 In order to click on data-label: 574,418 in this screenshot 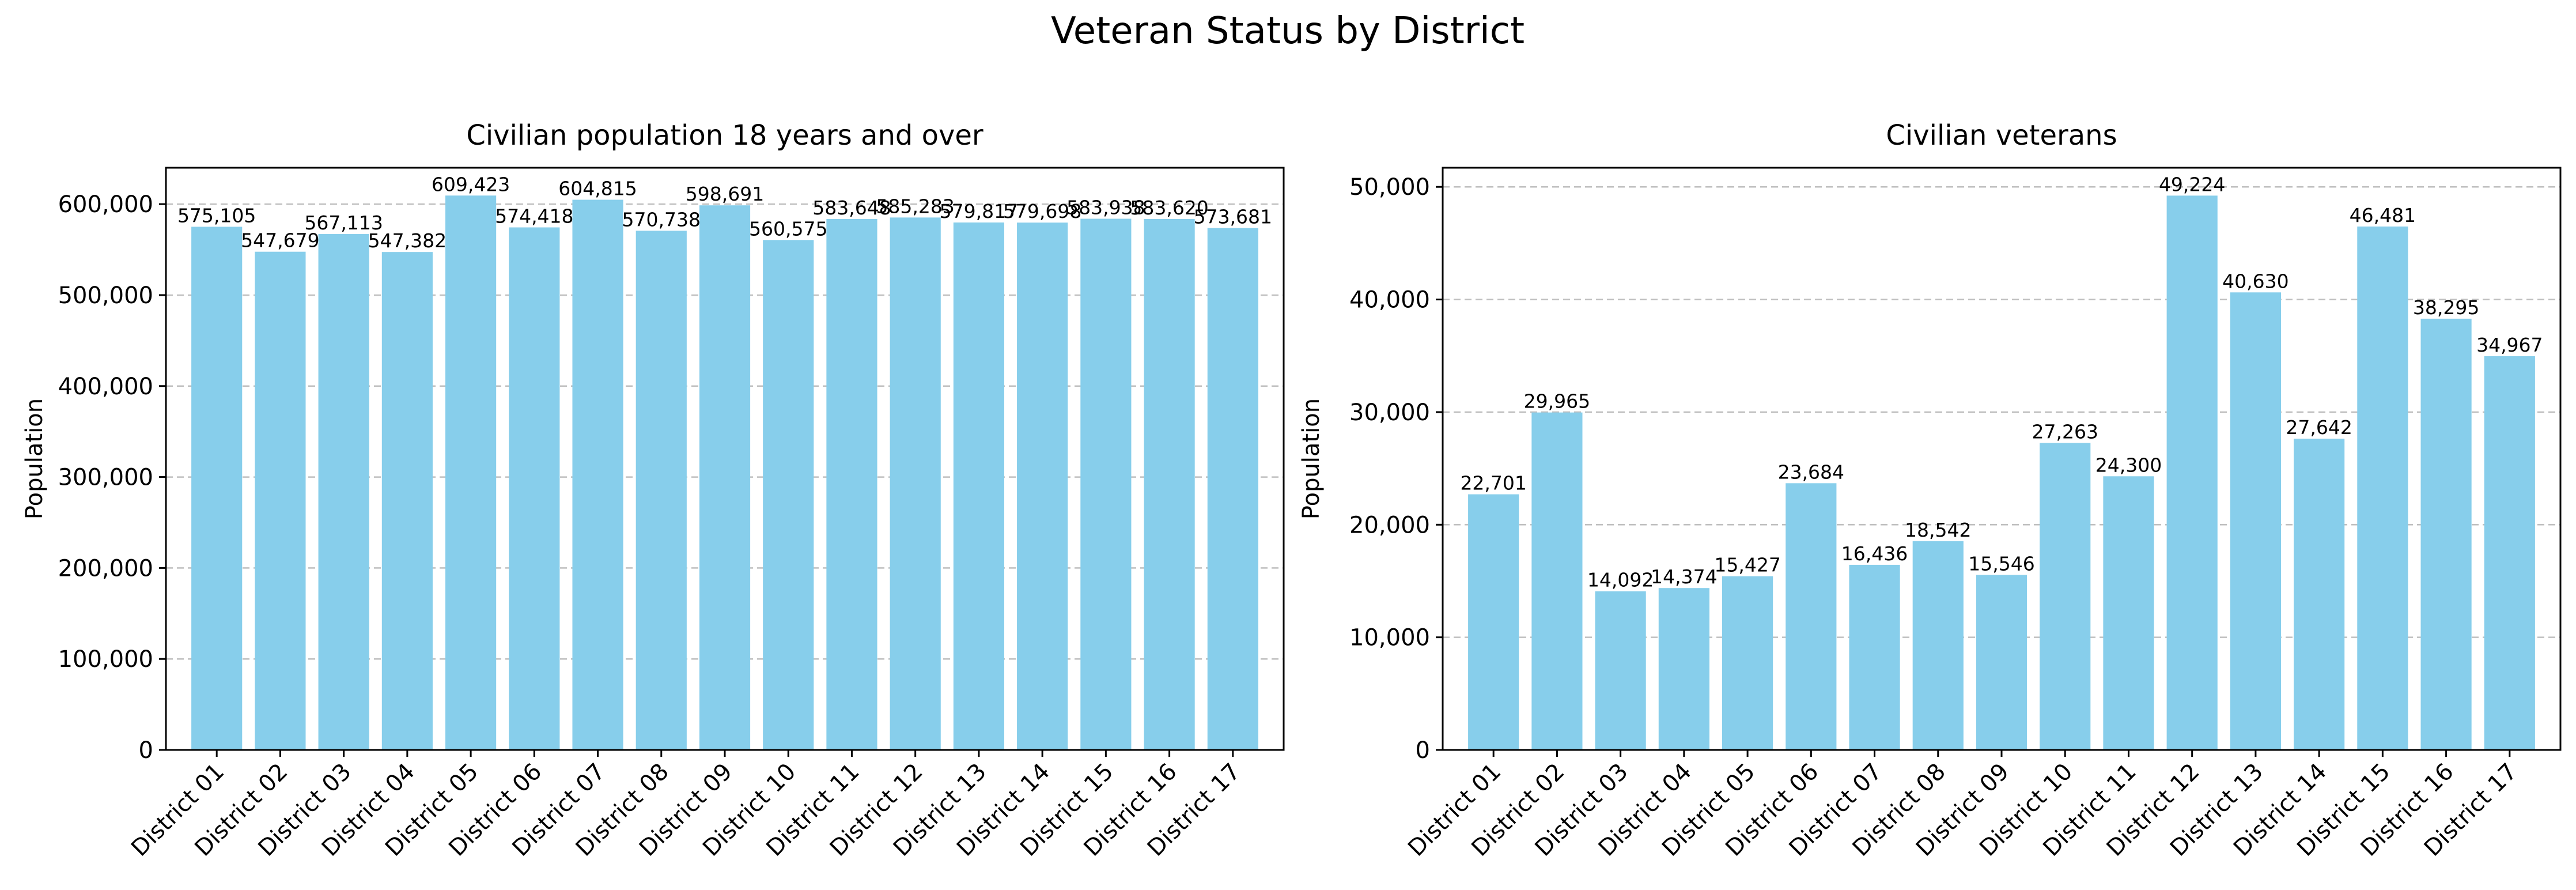, I will do `click(534, 216)`.